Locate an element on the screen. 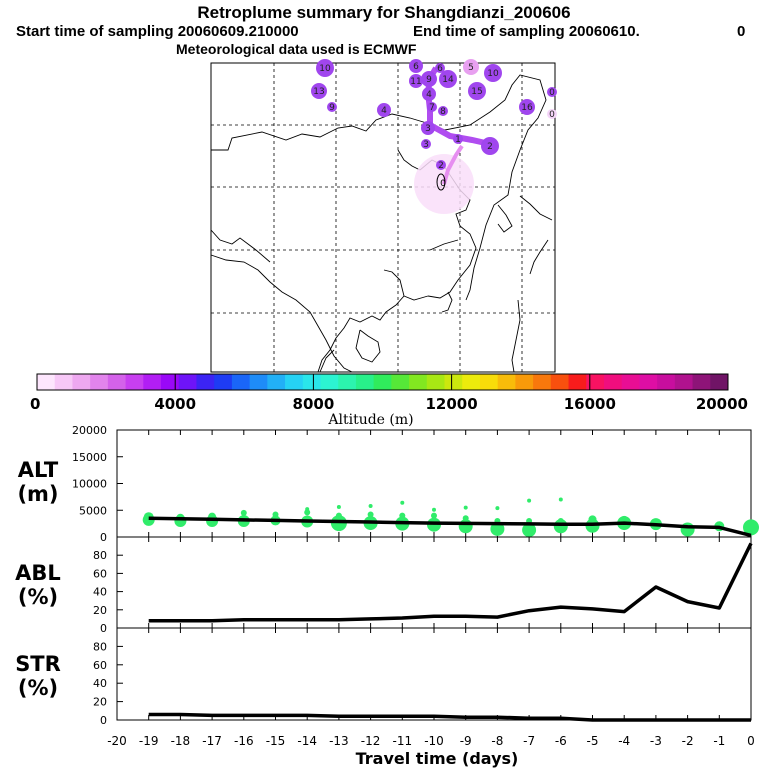 The width and height of the screenshot is (768, 768). panel-frame is located at coordinates (434, 582).